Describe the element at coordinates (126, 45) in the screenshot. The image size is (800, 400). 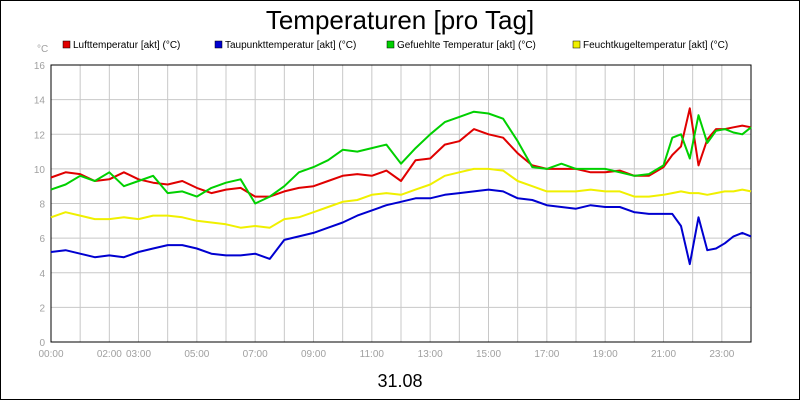
I see `legend-label: Lufttemperatur [akt] (°C)` at that location.